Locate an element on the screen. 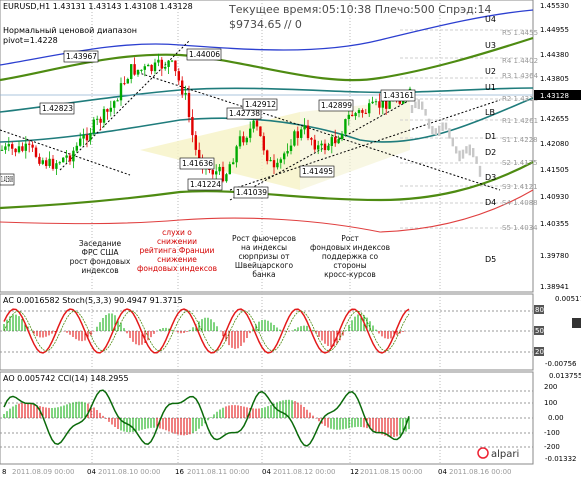 The width and height of the screenshot is (581, 480). box-3: 1.42823 is located at coordinates (57, 108).